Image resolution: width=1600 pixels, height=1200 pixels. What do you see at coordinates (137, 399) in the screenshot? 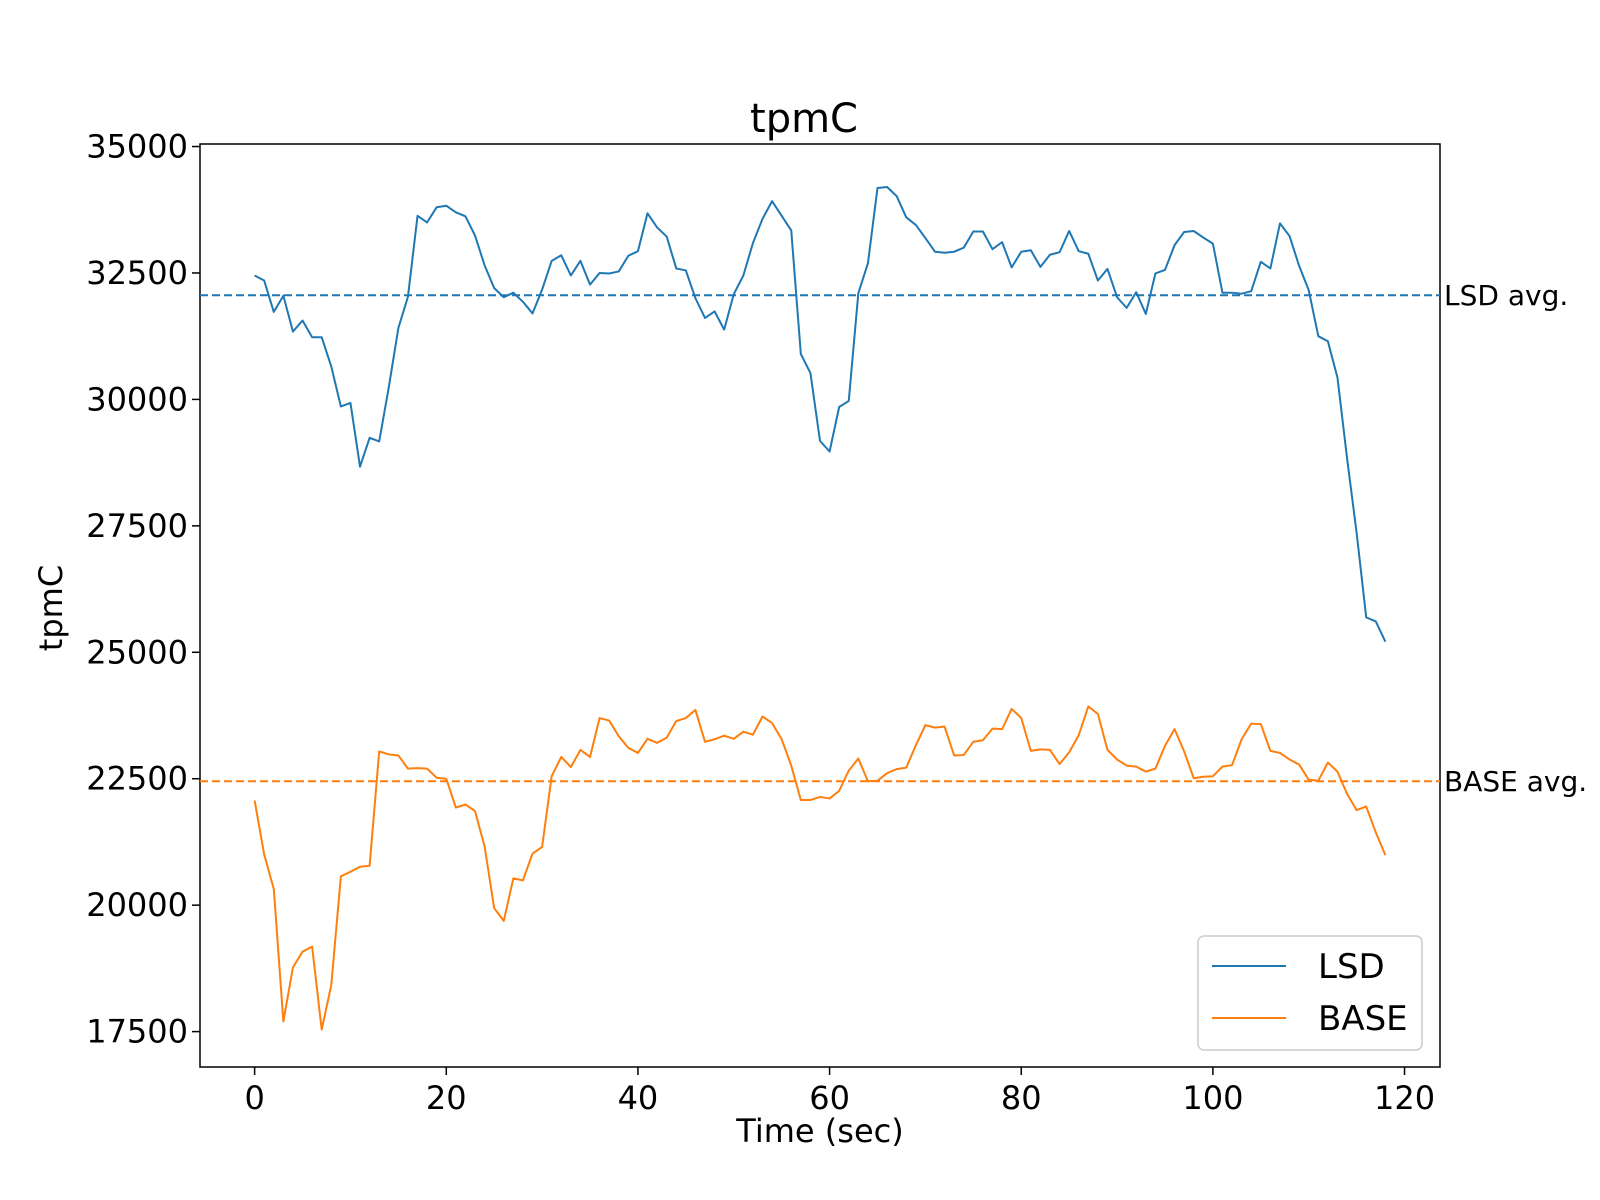
I see `y-tick-label: 30000` at bounding box center [137, 399].